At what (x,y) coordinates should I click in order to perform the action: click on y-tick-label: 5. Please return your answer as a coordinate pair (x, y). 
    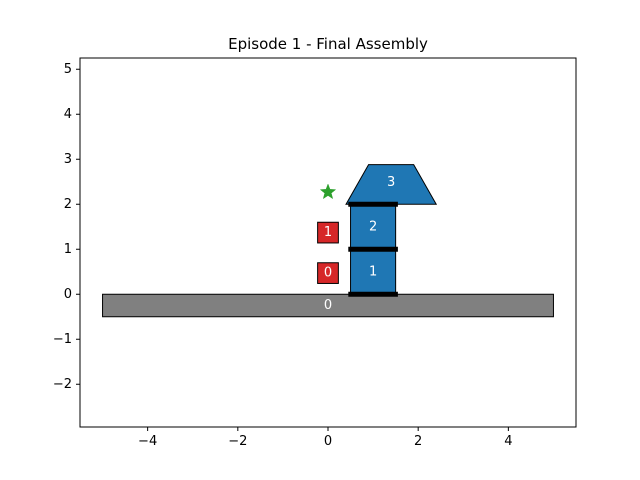
    Looking at the image, I should click on (68, 69).